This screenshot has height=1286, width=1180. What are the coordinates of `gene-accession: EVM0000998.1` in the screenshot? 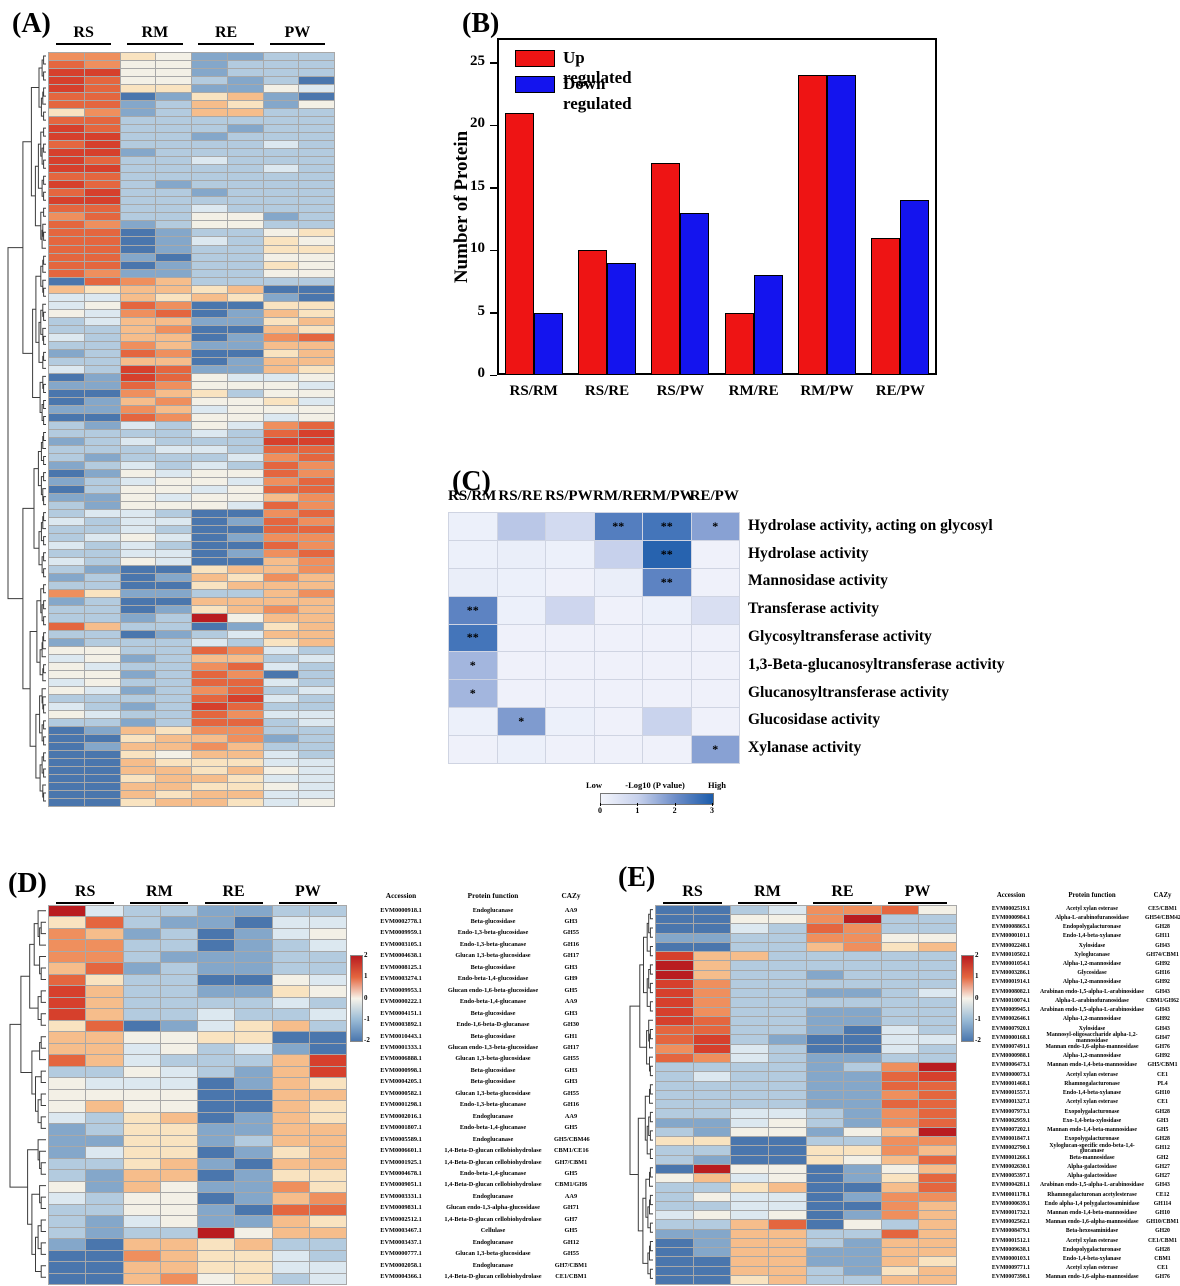 It's located at (401, 1070).